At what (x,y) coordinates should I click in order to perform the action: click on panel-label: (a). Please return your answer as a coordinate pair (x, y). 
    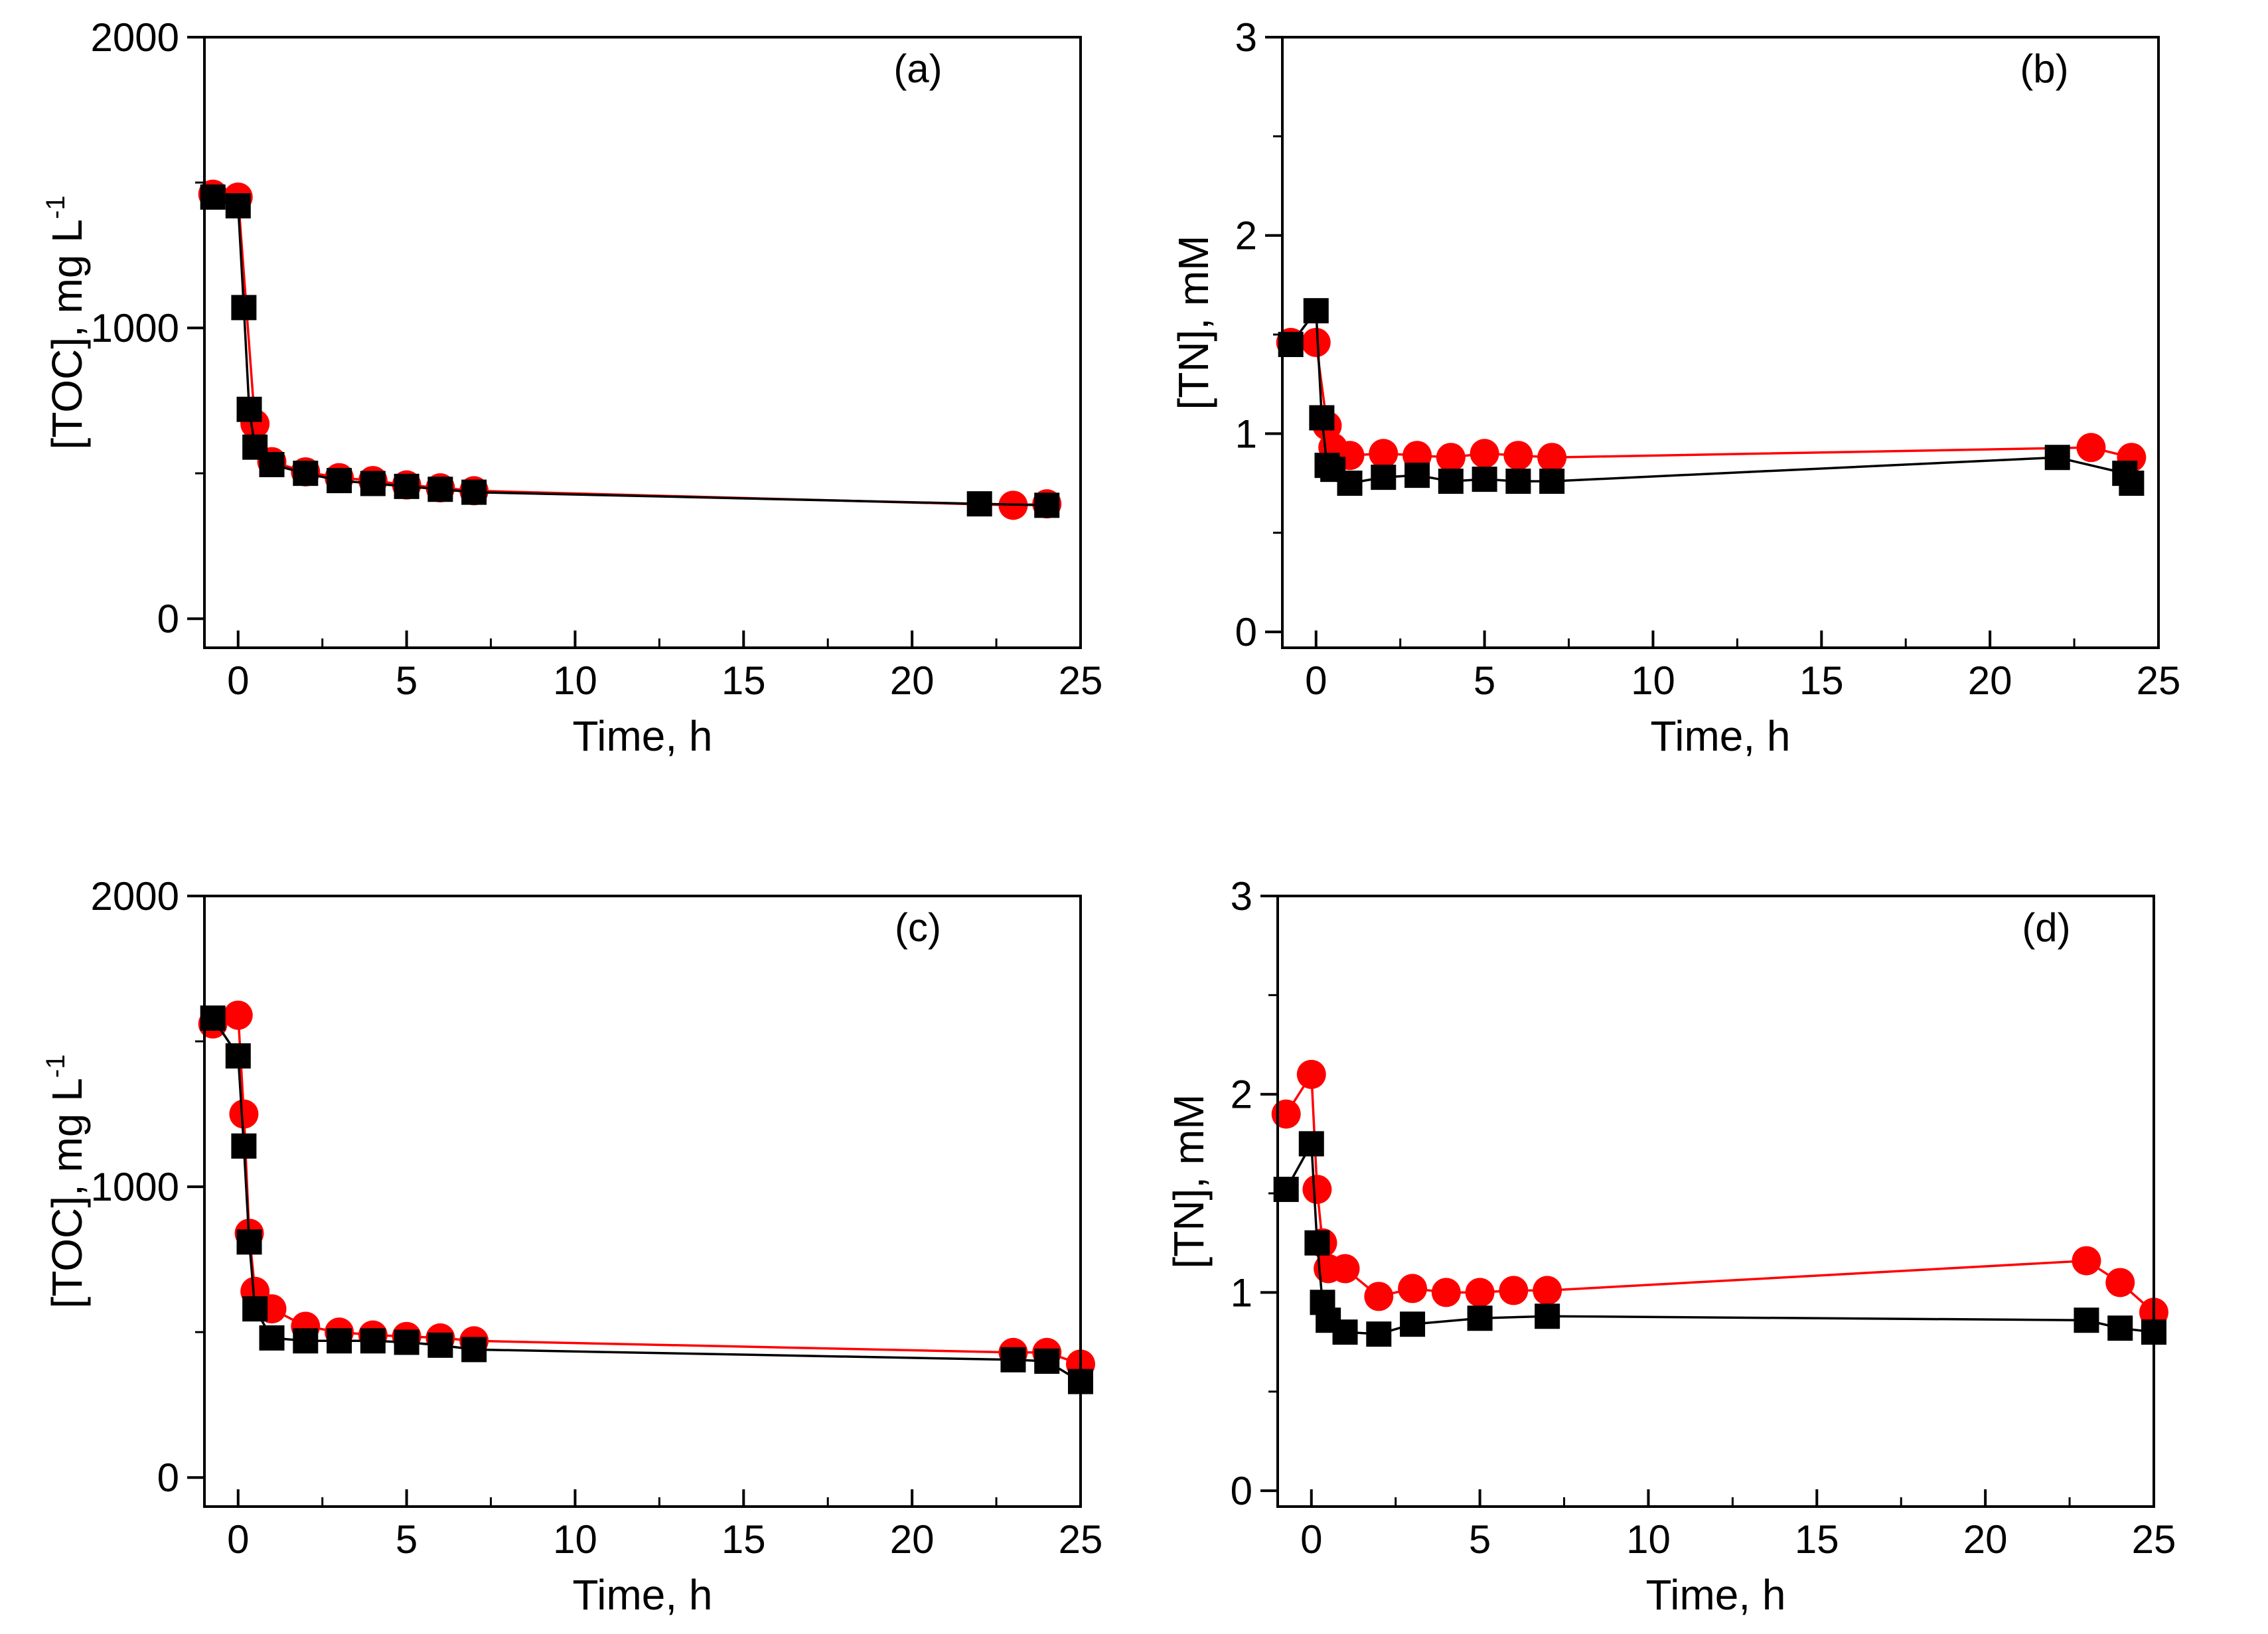
    Looking at the image, I should click on (917, 68).